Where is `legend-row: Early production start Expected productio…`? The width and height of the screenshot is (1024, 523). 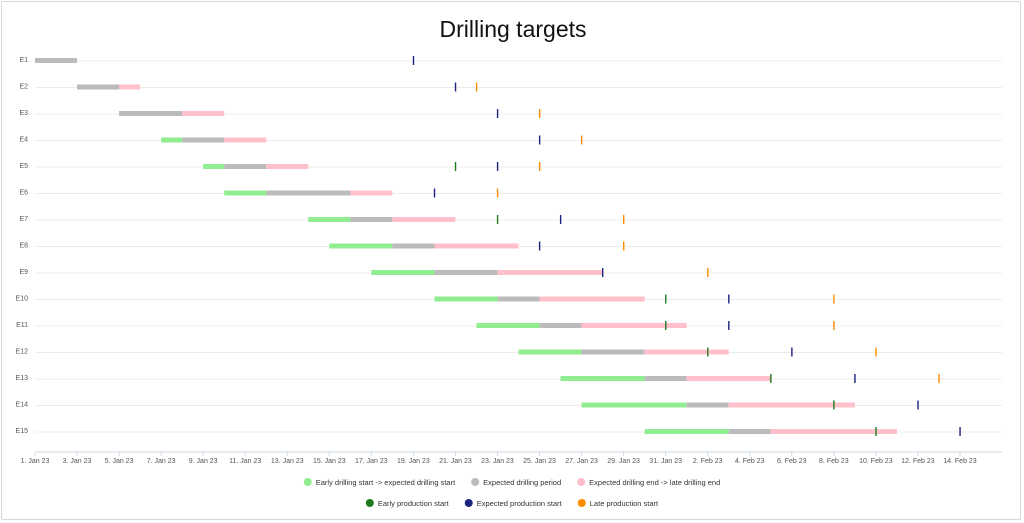
legend-row: Early production start Expected productio… is located at coordinates (512, 503).